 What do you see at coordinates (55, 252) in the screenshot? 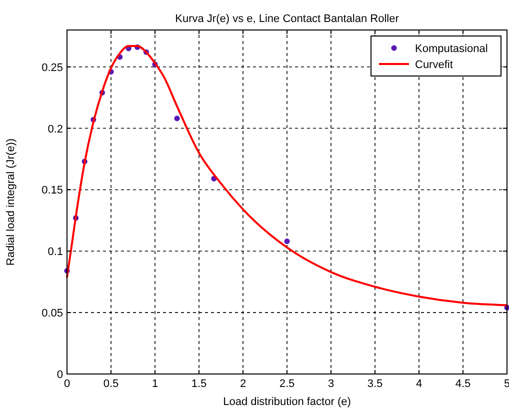
I see `y-tick-label: 0.1` at bounding box center [55, 252].